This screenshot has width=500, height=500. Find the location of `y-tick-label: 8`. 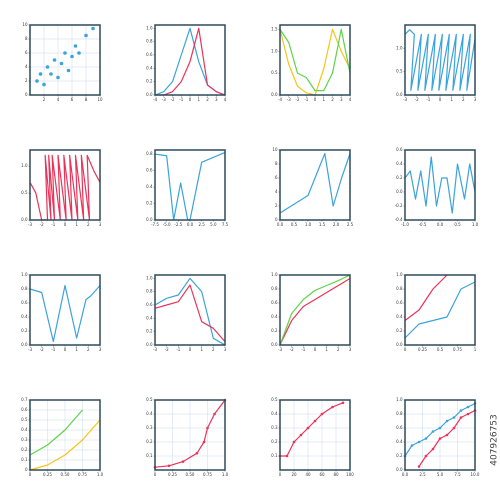

y-tick-label: 8 is located at coordinates (276, 163).